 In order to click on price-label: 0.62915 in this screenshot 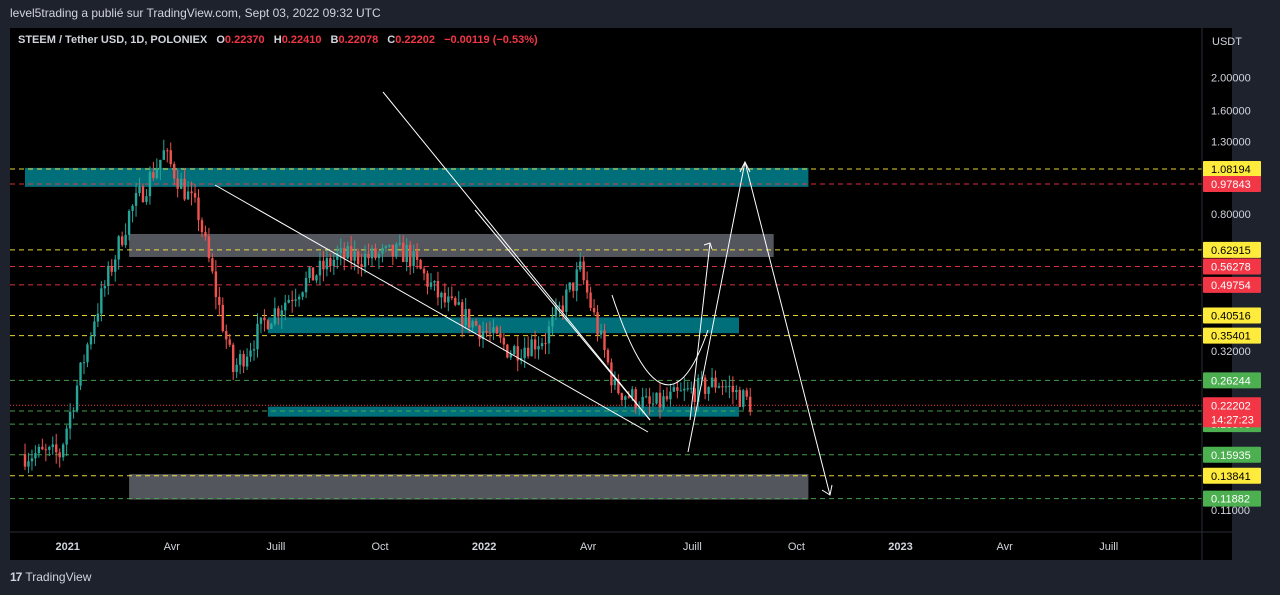, I will do `click(1231, 251)`.